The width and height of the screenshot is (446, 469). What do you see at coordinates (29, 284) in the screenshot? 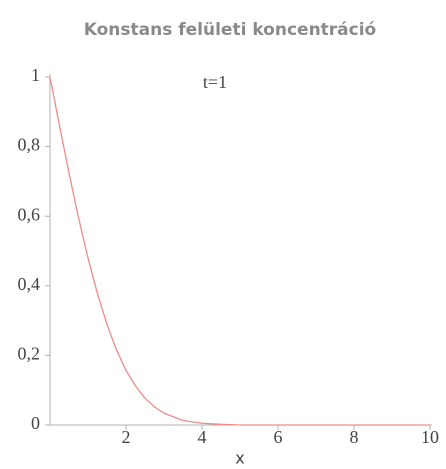
I see `y-tick-label: 0,4` at bounding box center [29, 284].